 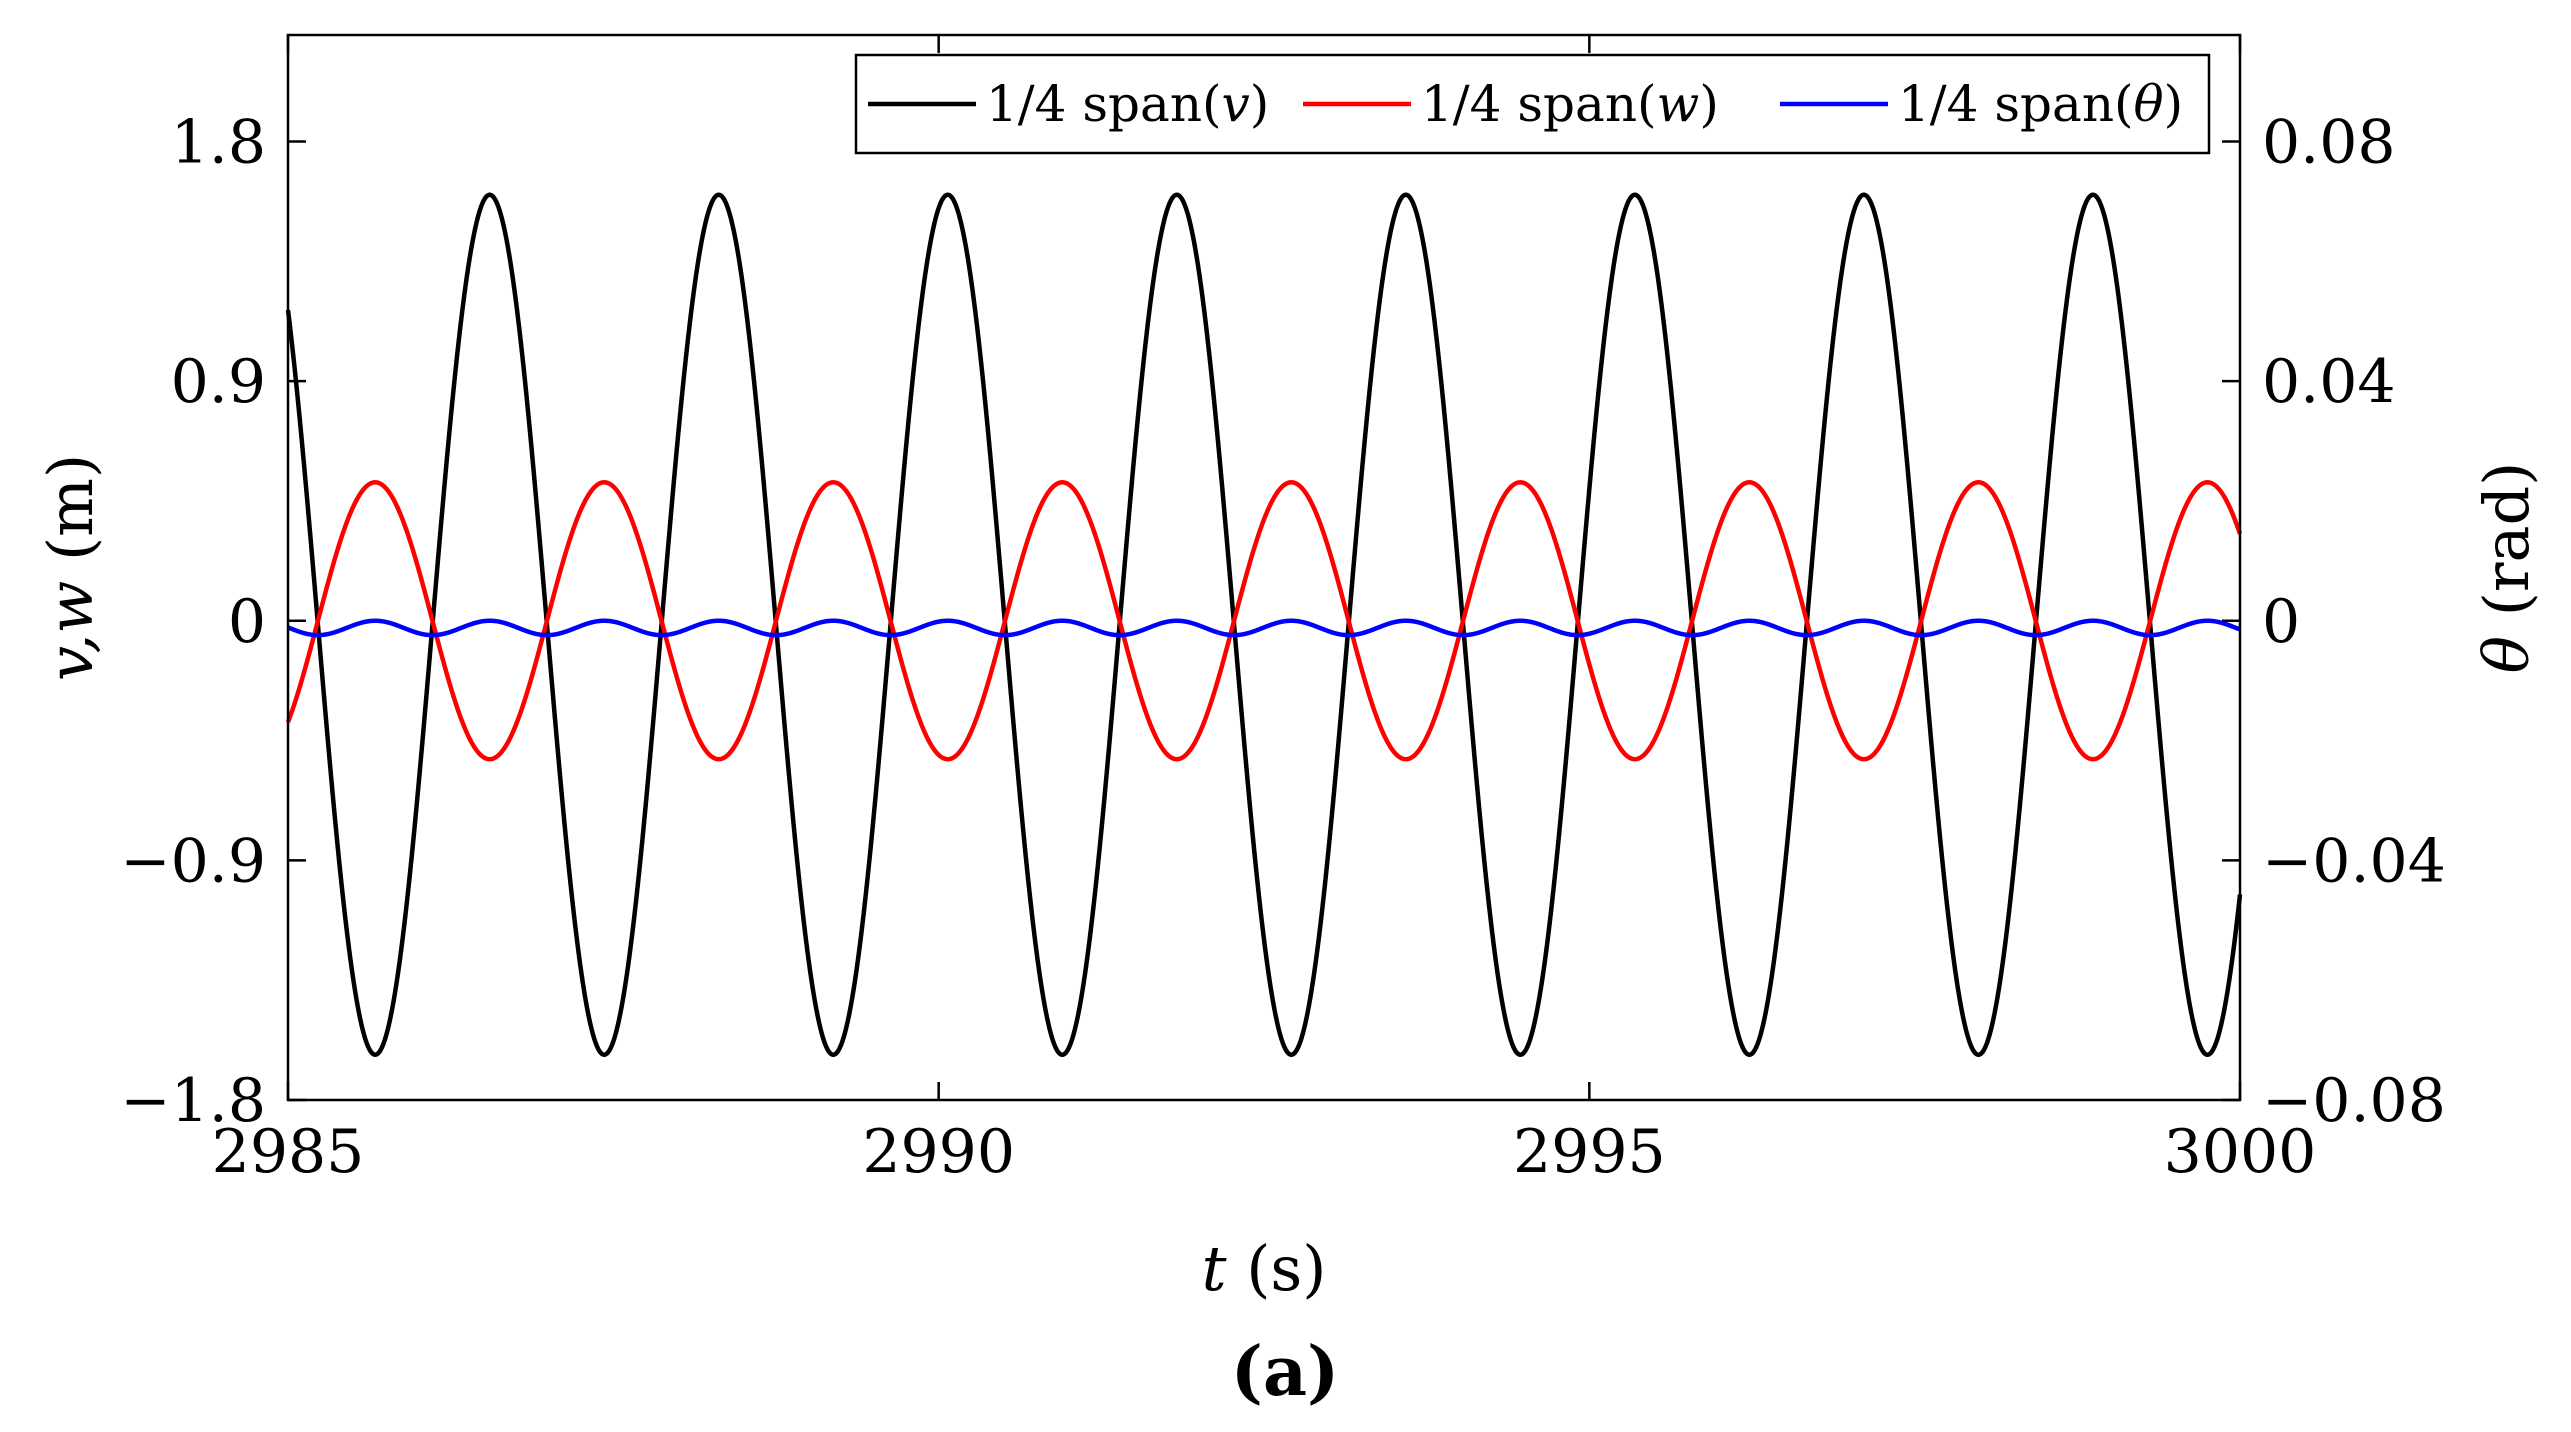 I want to click on y-left-axis-title: v,w (m), so click(x=70, y=567).